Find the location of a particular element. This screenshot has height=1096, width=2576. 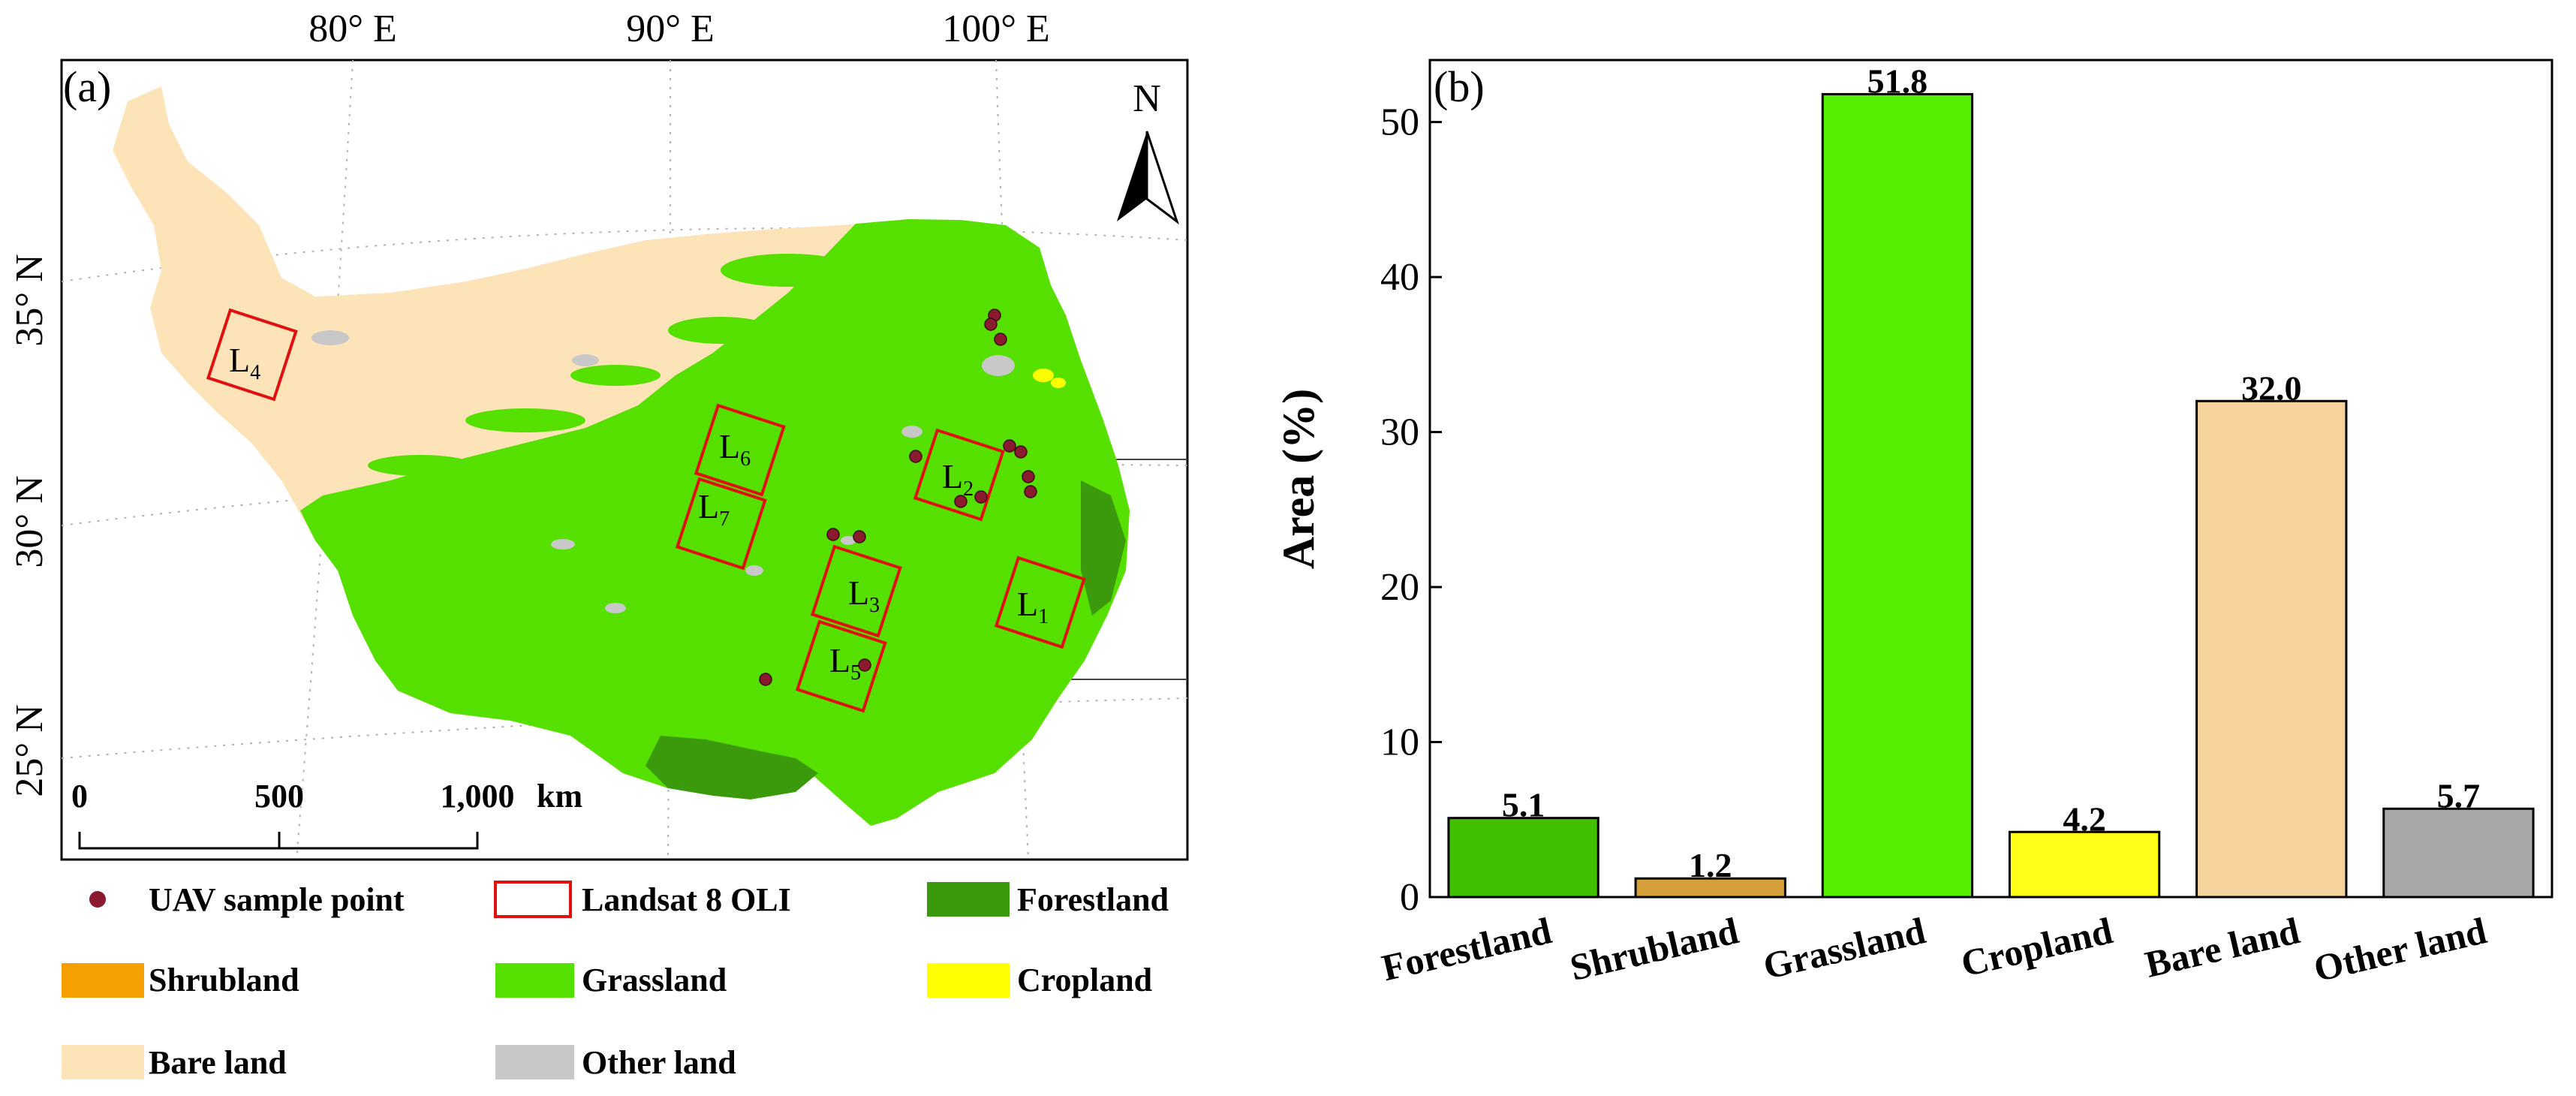

legend-grass-symbol is located at coordinates (534, 980).